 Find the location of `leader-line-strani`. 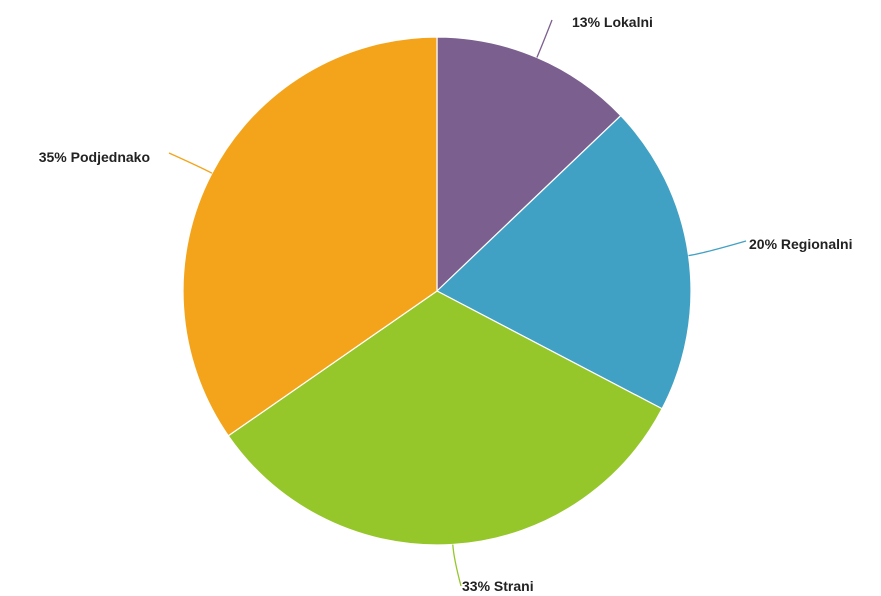

leader-line-strani is located at coordinates (457, 565).